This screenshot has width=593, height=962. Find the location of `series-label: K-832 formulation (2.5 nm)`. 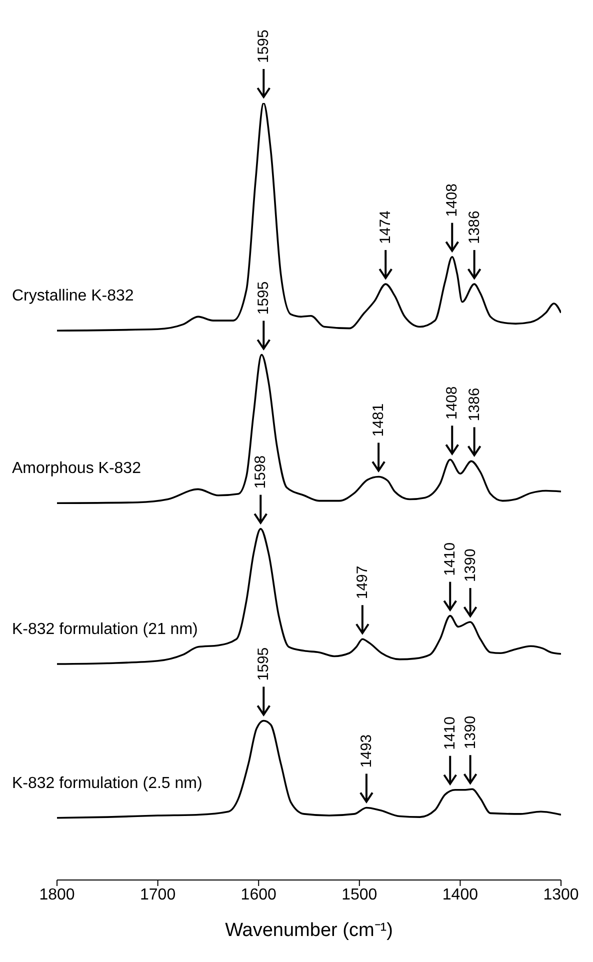

series-label: K-832 formulation (2.5 nm) is located at coordinates (107, 783).